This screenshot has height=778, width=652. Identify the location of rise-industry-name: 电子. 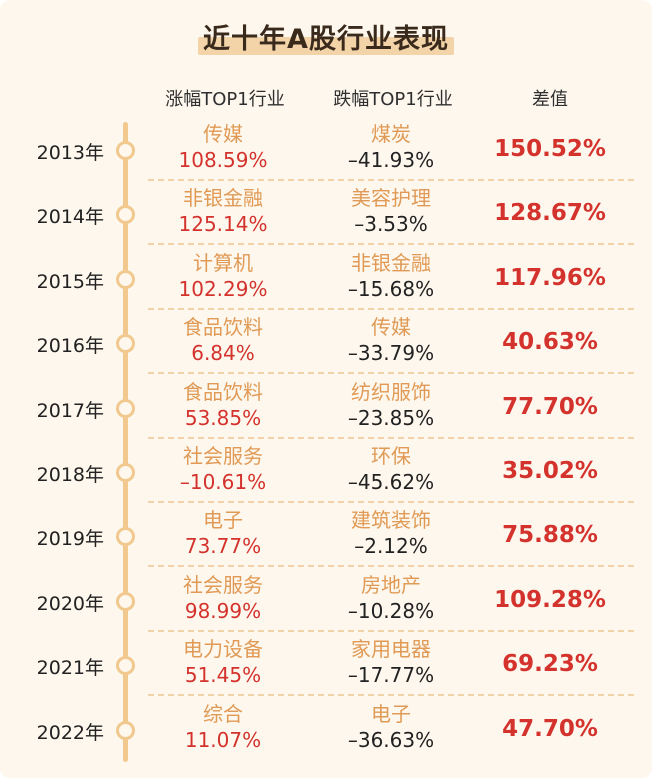
(223, 520).